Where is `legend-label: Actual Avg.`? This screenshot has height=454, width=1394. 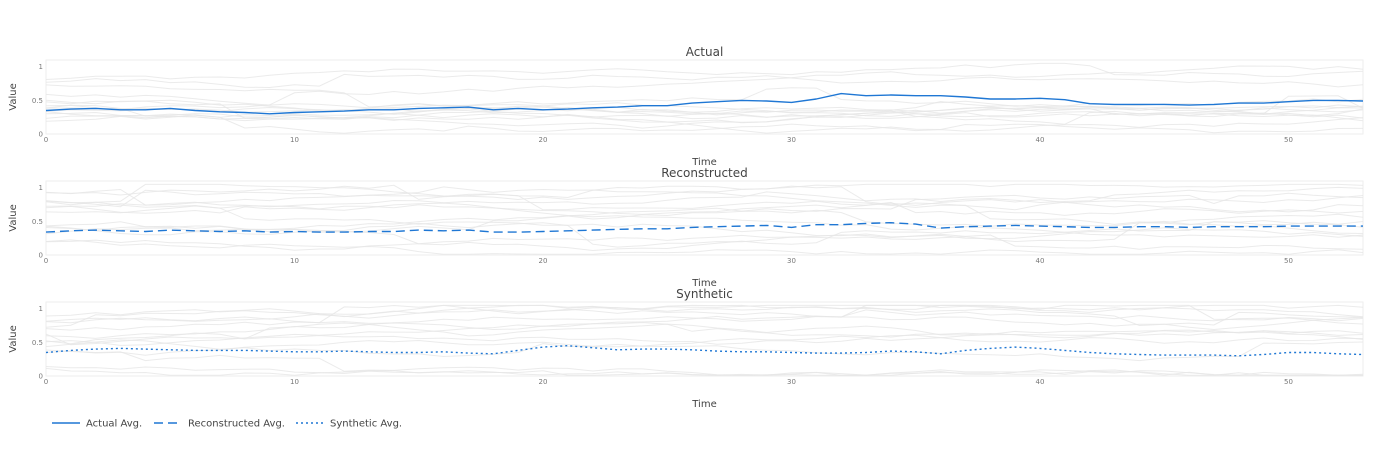
legend-label: Actual Avg. is located at coordinates (114, 424).